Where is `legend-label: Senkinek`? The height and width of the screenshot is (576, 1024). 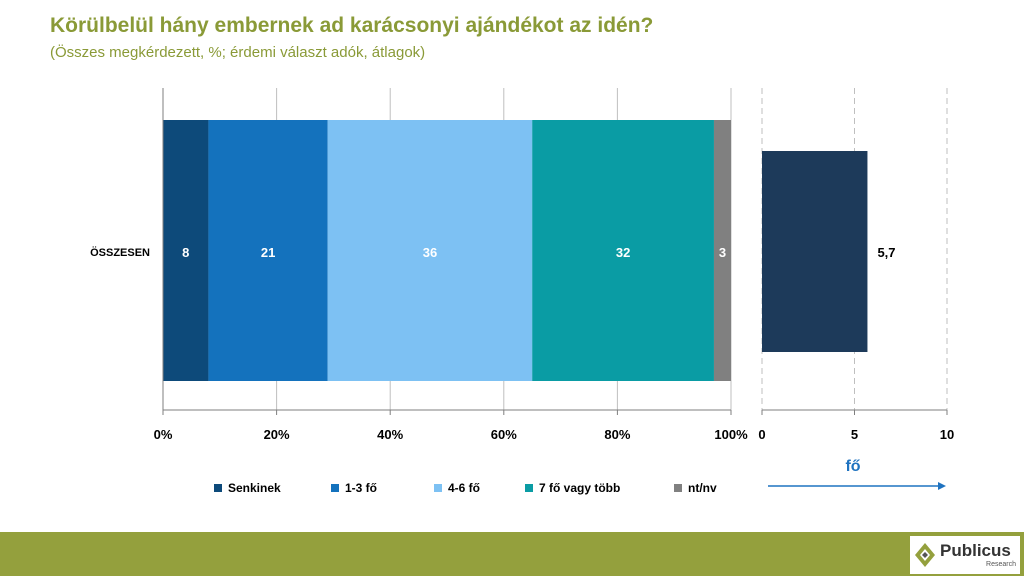
legend-label: Senkinek is located at coordinates (254, 488).